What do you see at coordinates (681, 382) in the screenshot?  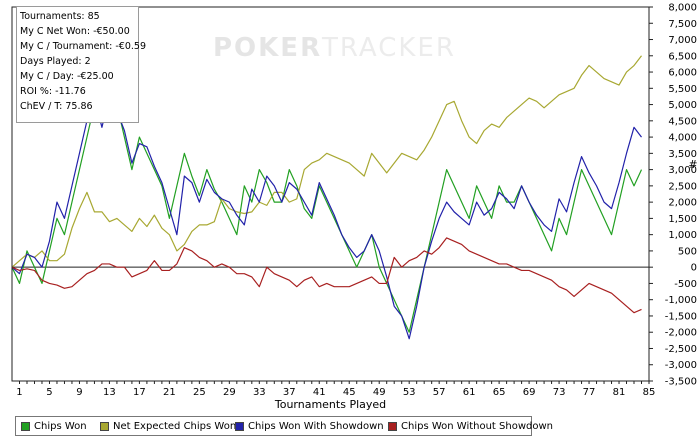 I see `y-tick-label: -3,500` at bounding box center [681, 382].